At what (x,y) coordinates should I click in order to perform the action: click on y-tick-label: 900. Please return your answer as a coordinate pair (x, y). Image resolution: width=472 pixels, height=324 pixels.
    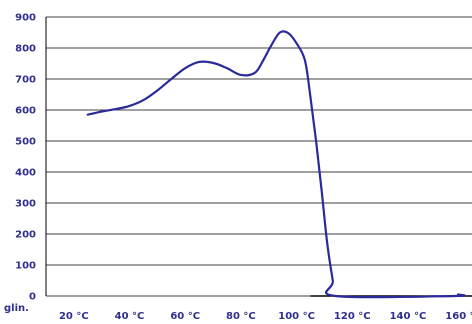
    Looking at the image, I should click on (25, 18).